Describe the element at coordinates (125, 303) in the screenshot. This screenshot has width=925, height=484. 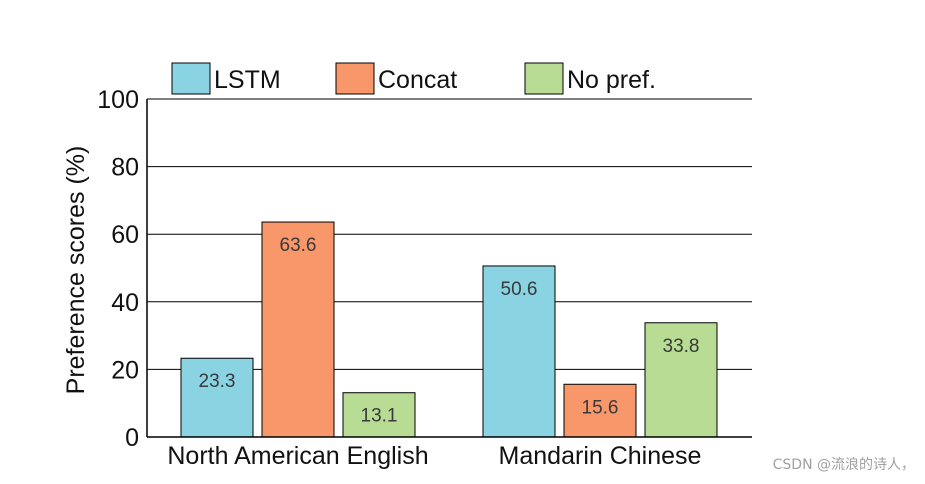
I see `y-tick-label: 40` at that location.